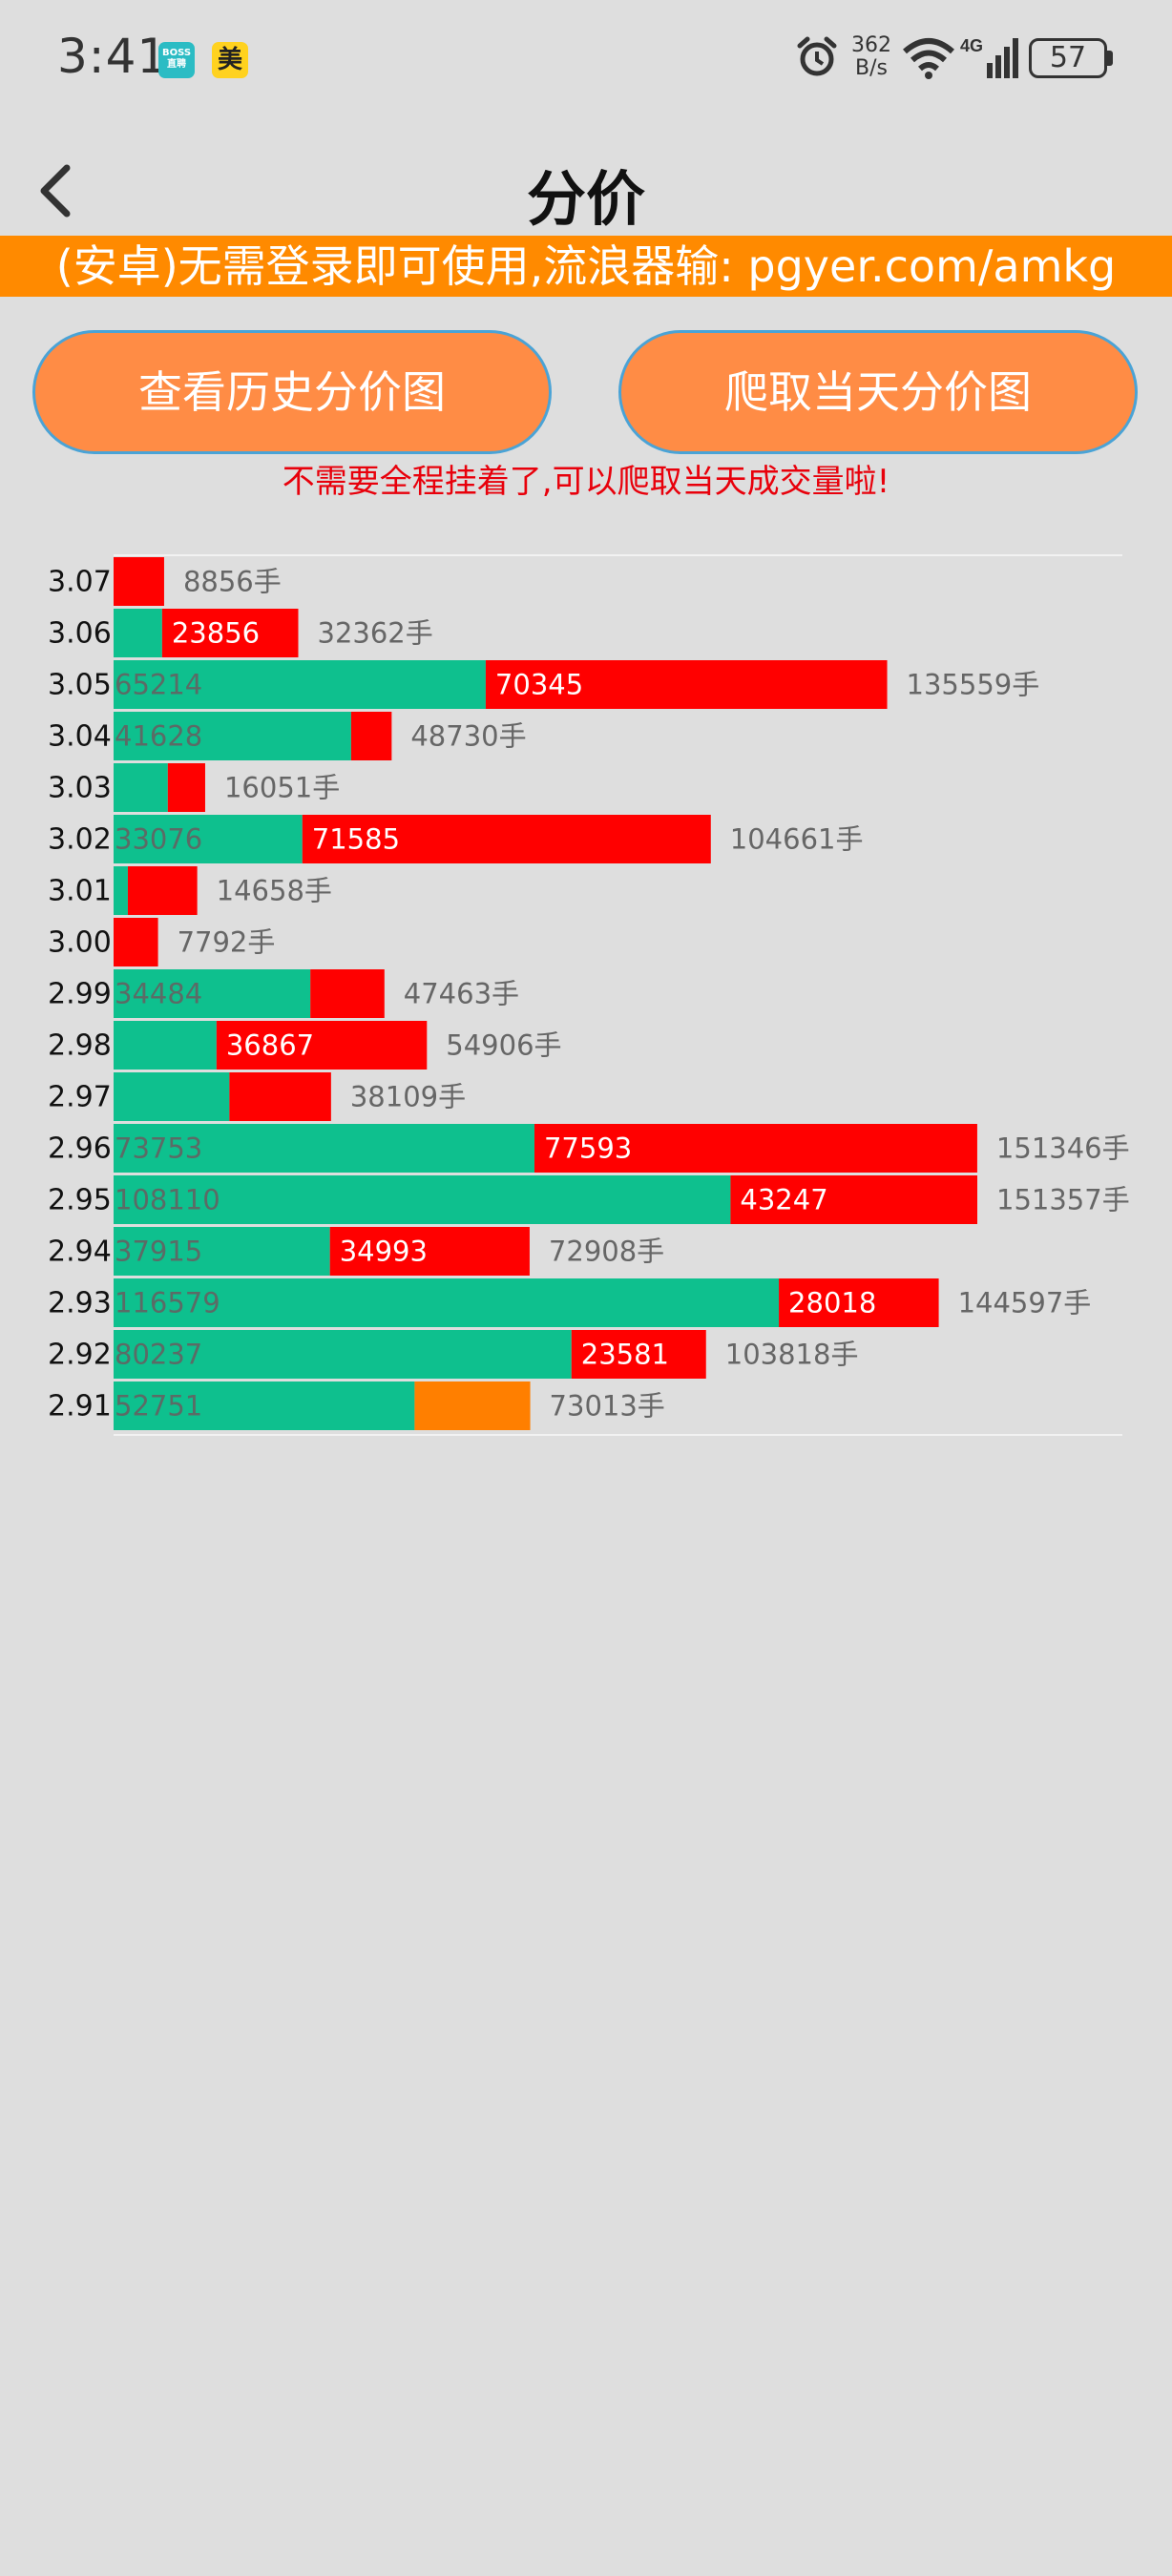 This screenshot has height=2576, width=1172. I want to click on buy-volume-label: 41628, so click(158, 736).